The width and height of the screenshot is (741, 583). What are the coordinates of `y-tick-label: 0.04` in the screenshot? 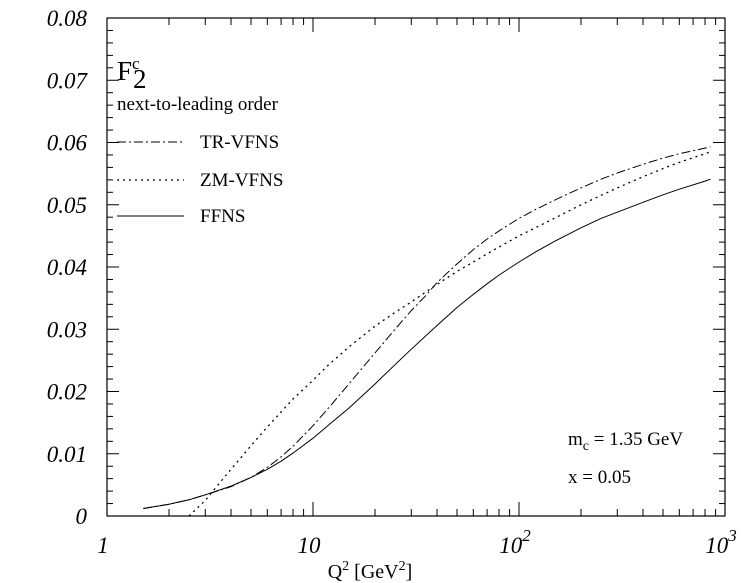 It's located at (67, 267).